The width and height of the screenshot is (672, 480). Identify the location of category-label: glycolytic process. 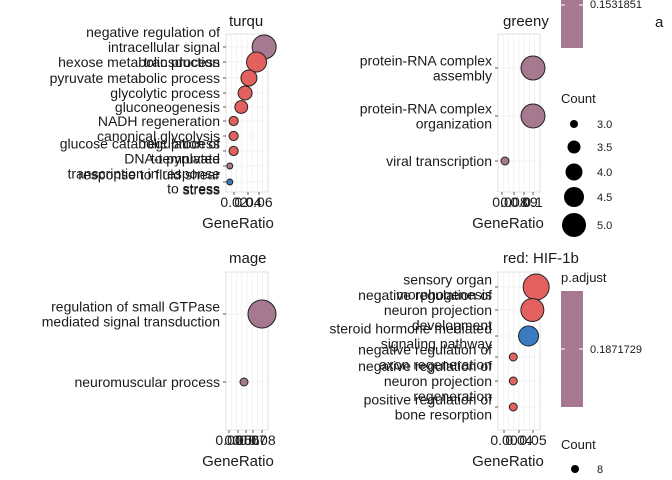
(165, 93).